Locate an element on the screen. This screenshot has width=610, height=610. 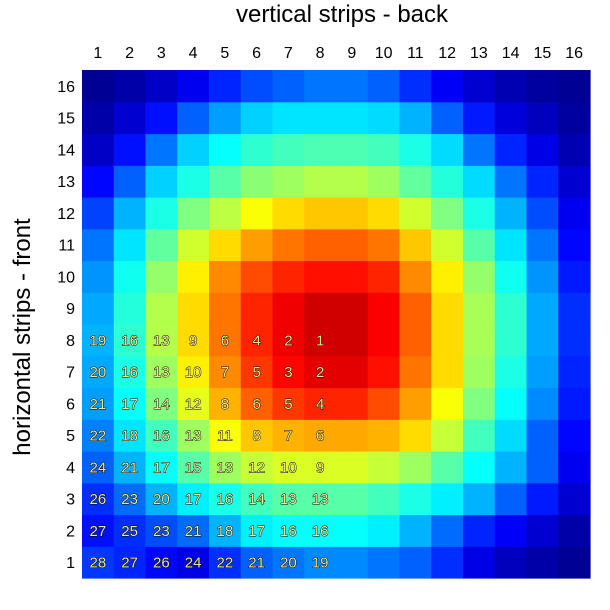
x-tick-label: 2 is located at coordinates (129, 53).